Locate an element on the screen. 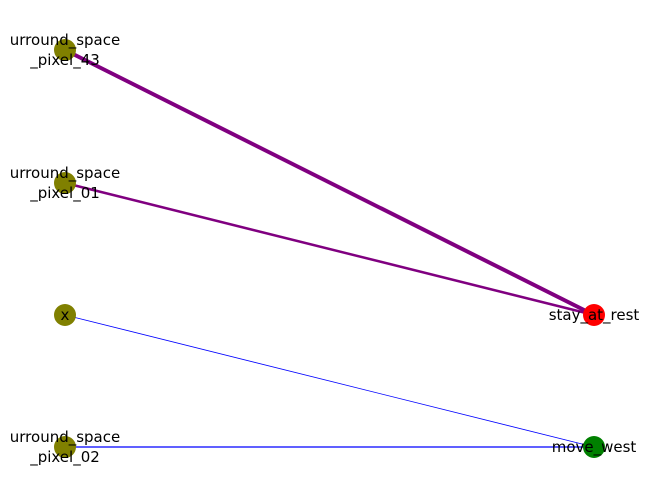  node-n5 is located at coordinates (594, 315).